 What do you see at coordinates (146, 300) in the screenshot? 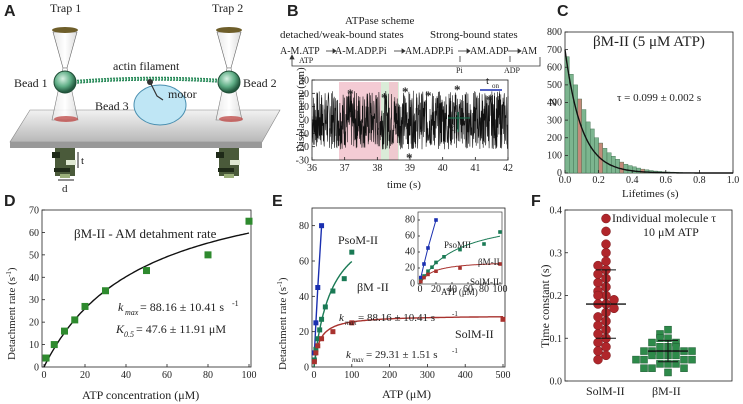
I see `d-fit-curve` at bounding box center [146, 300].